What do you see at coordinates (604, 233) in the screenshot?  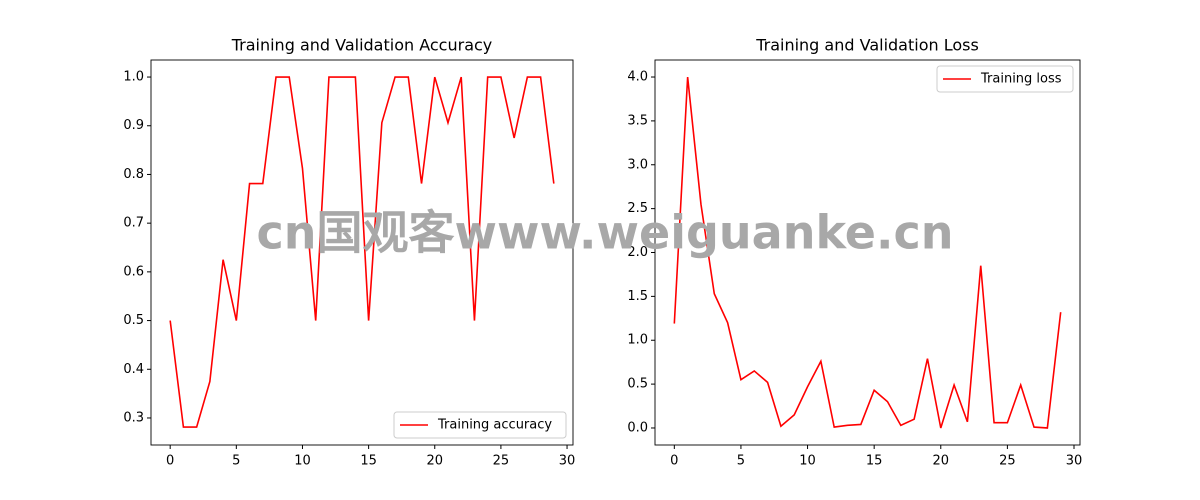 I see `watermark: cn国观客www.weiguanke.cn` at bounding box center [604, 233].